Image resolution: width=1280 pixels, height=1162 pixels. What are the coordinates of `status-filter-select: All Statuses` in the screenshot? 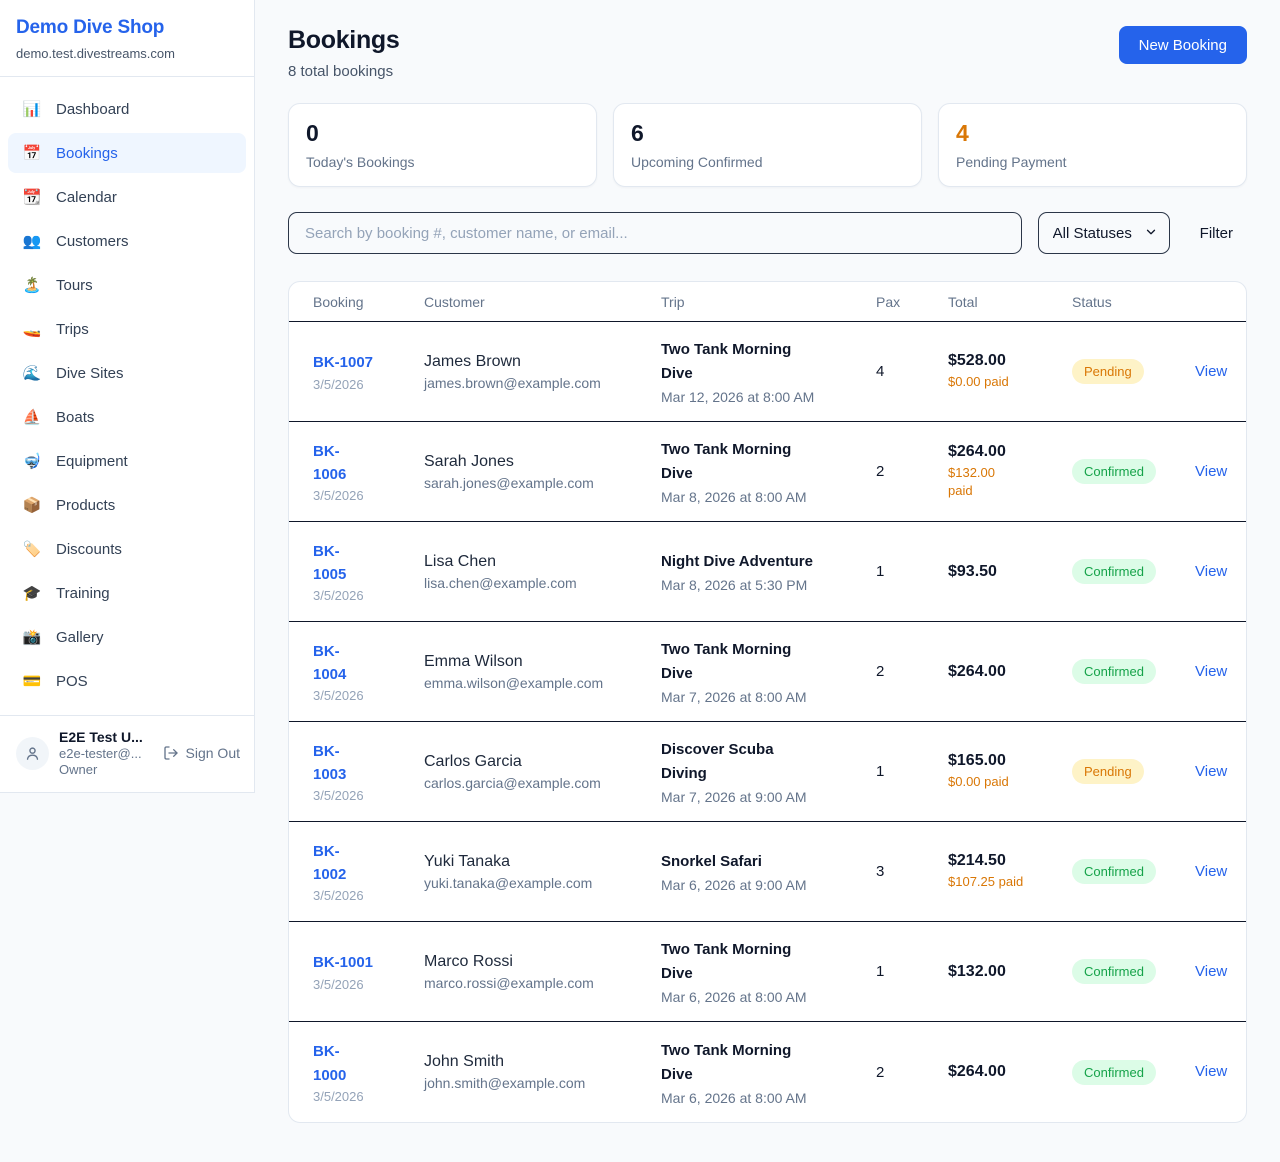 It's located at (1103, 233).